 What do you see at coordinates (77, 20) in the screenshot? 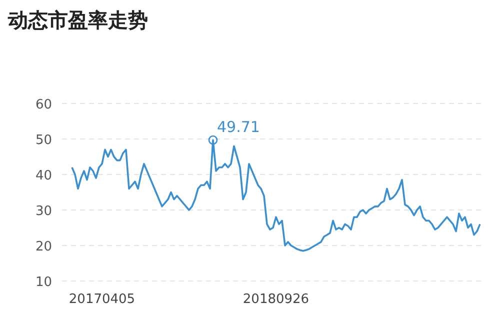
I see `chart-title: 动态市盈率走势` at bounding box center [77, 20].